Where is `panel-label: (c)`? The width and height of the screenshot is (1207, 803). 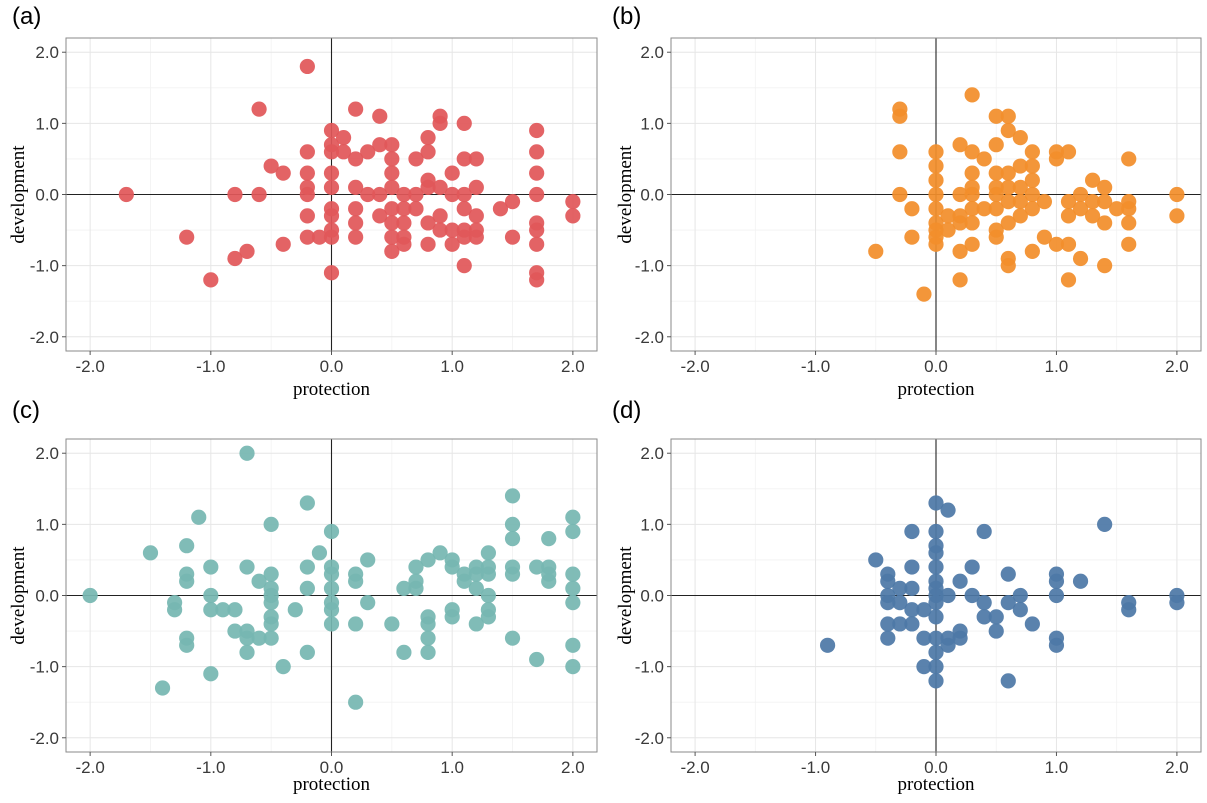
panel-label: (c) is located at coordinates (26, 410).